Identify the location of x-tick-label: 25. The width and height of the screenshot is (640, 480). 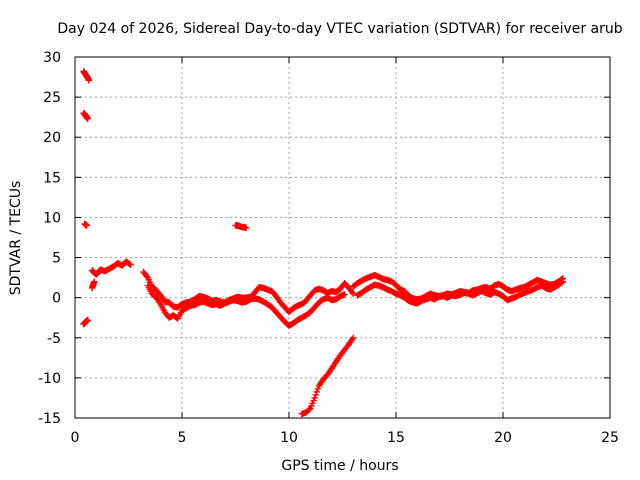
(610, 438).